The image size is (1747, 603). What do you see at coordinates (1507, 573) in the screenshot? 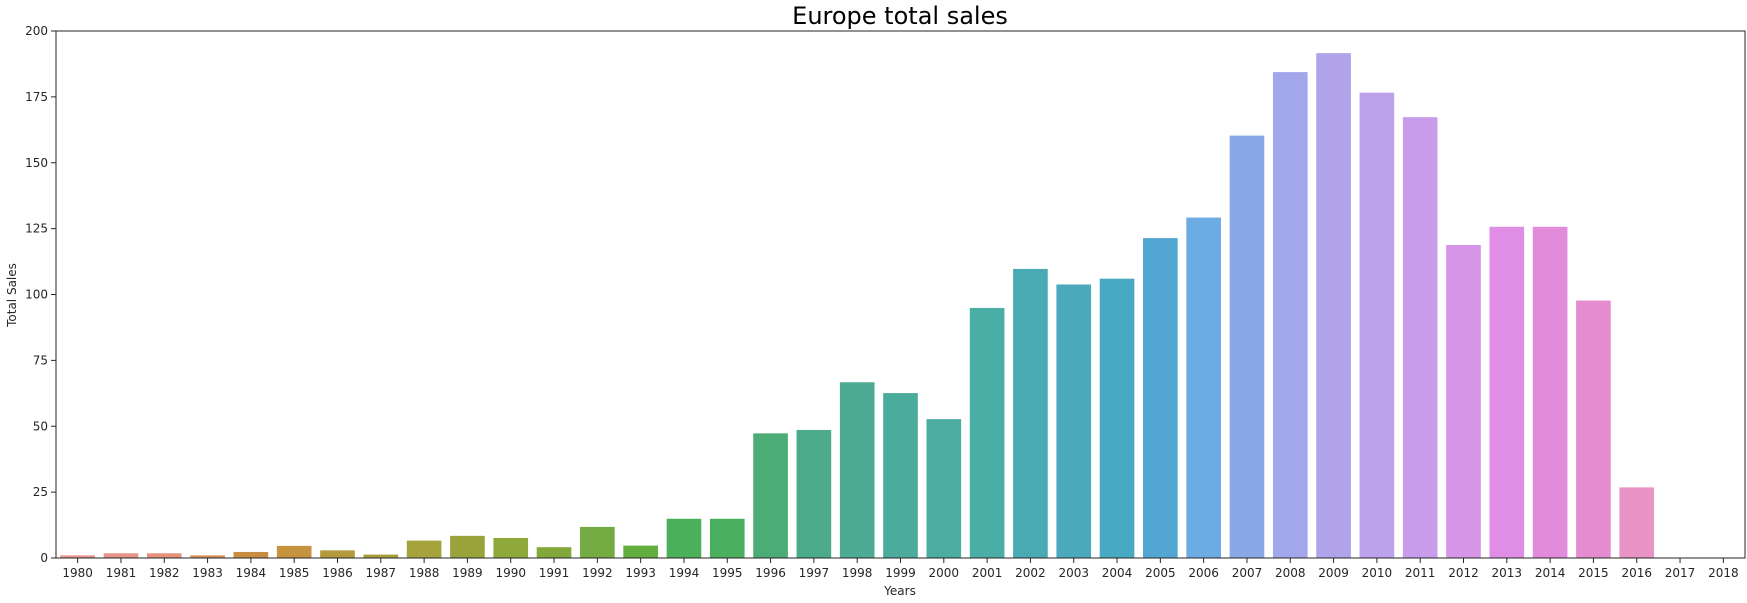
I see `x-tick-label: 2013` at bounding box center [1507, 573].